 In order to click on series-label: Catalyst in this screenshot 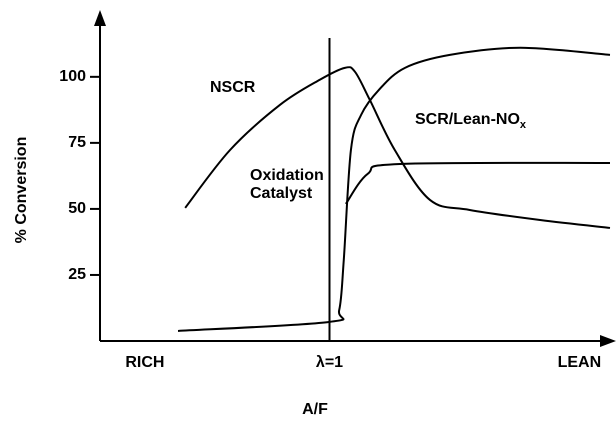, I will do `click(281, 193)`.